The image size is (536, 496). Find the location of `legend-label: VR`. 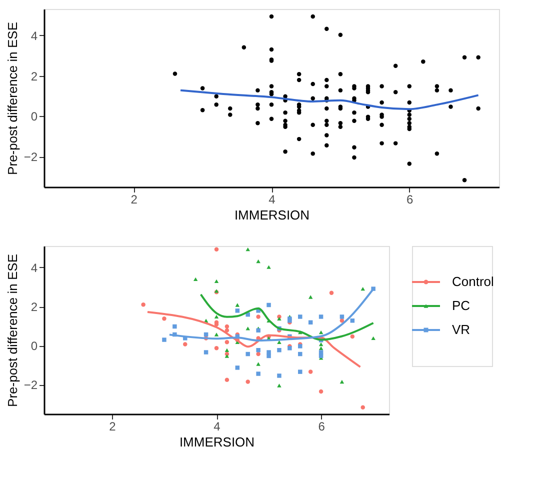

legend-label: VR is located at coordinates (461, 329).